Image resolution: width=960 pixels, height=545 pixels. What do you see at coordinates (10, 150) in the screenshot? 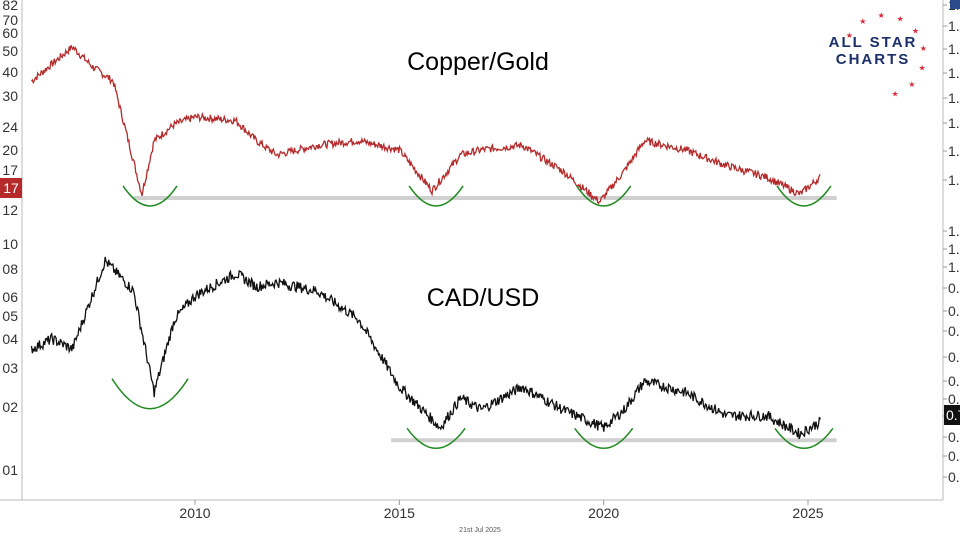
I see `left-tick-label: 20` at bounding box center [10, 150].